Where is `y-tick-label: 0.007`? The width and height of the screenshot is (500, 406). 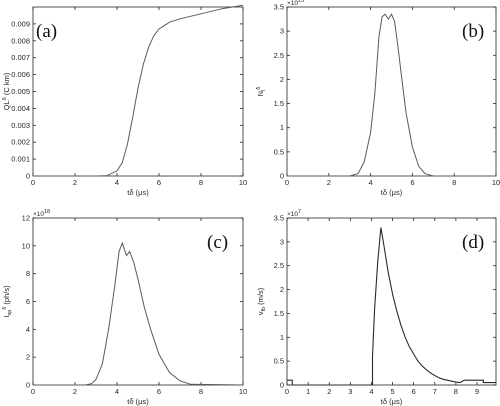
y-tick-label: 0.007 is located at coordinates (20, 57).